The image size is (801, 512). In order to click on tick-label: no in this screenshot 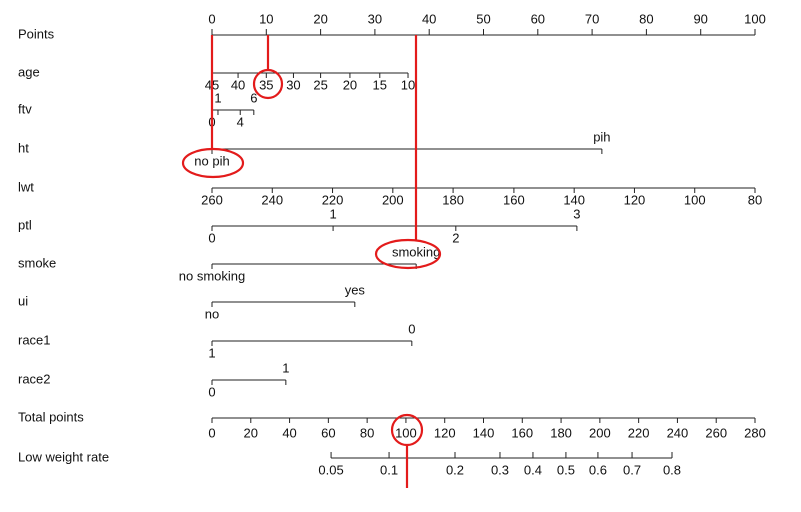, I will do `click(212, 313)`.